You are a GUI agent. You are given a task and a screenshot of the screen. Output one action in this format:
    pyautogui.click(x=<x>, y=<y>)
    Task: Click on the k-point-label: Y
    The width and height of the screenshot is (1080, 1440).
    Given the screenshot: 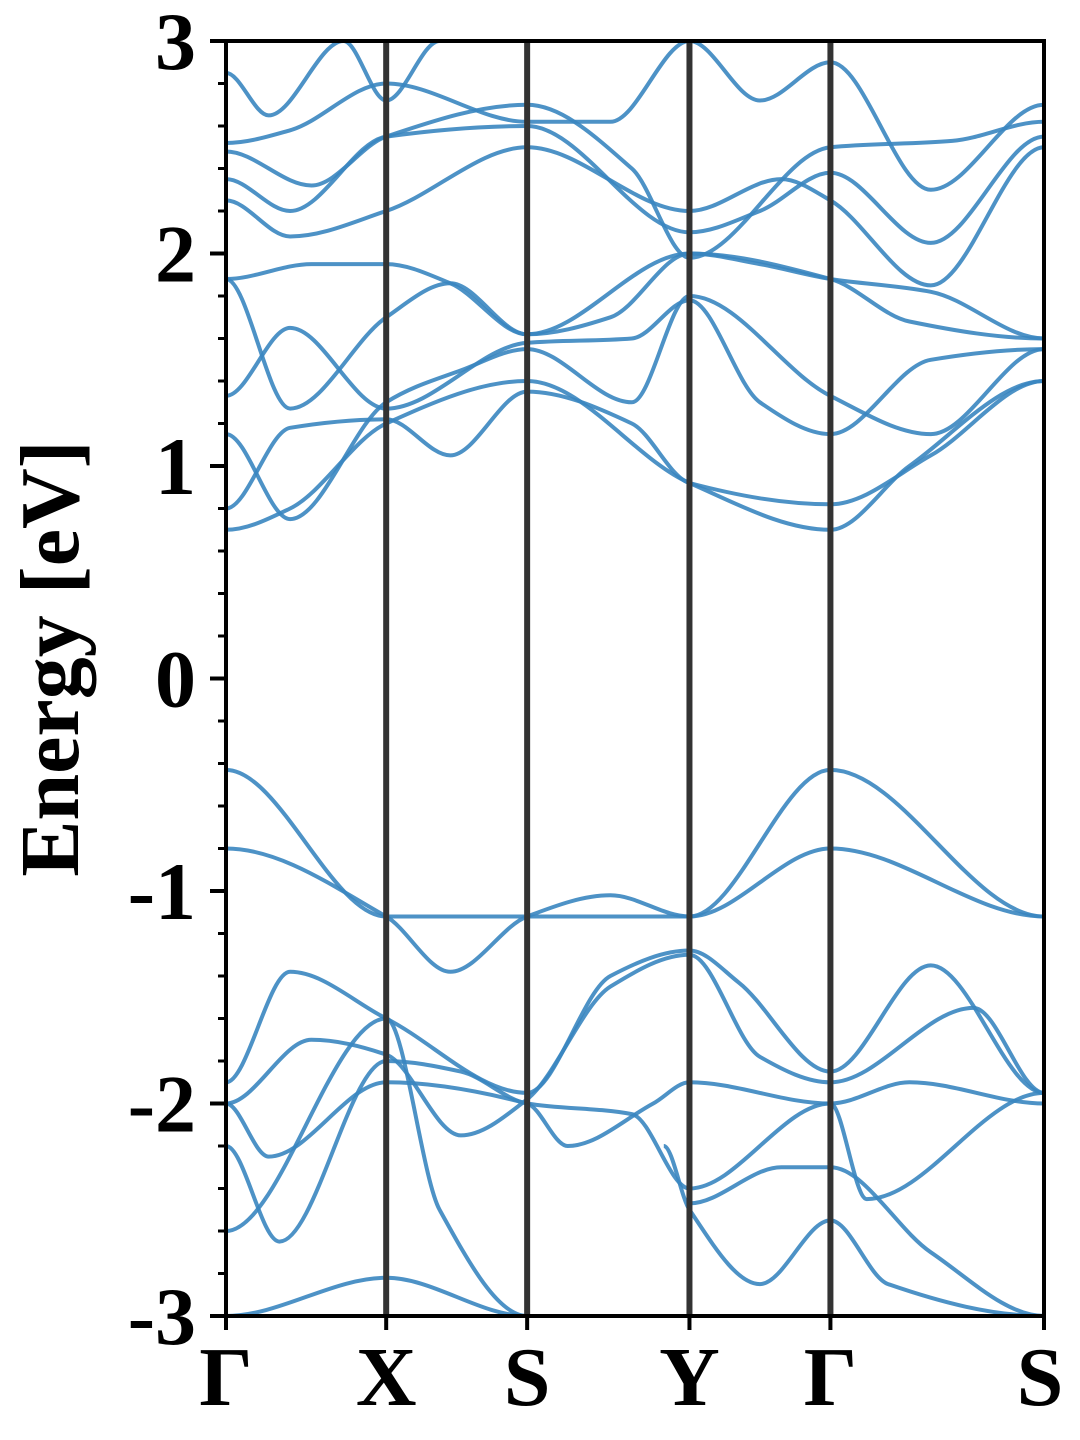 What is the action you would take?
    pyautogui.click(x=689, y=1377)
    